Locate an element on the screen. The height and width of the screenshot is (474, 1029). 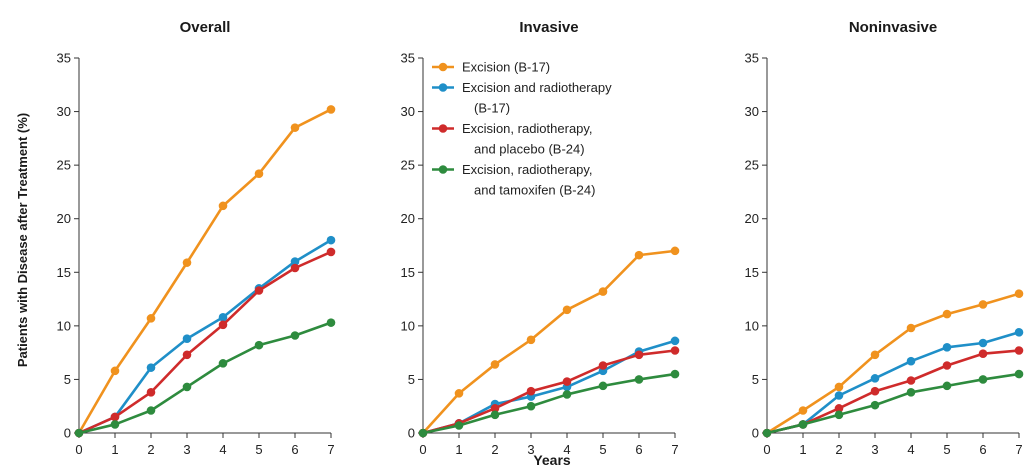
y-tick-label: 5 is located at coordinates (411, 379).